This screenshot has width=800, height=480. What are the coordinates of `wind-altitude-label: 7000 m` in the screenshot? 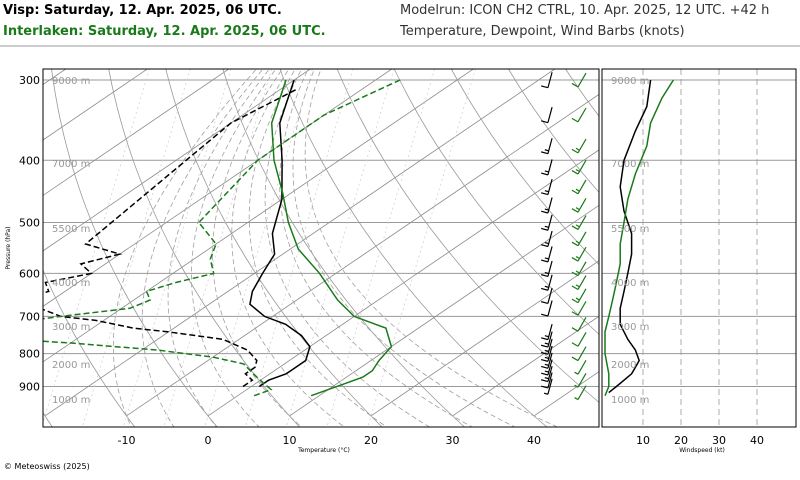 It's located at (630, 164).